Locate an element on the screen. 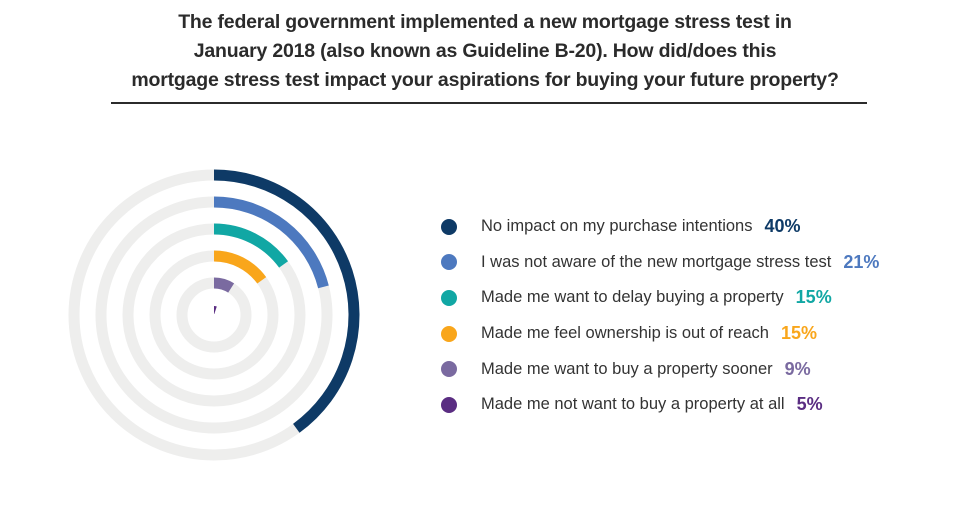 Image resolution: width=955 pixels, height=505 pixels. legend-label: Made me want to buy a property sooner is located at coordinates (627, 368).